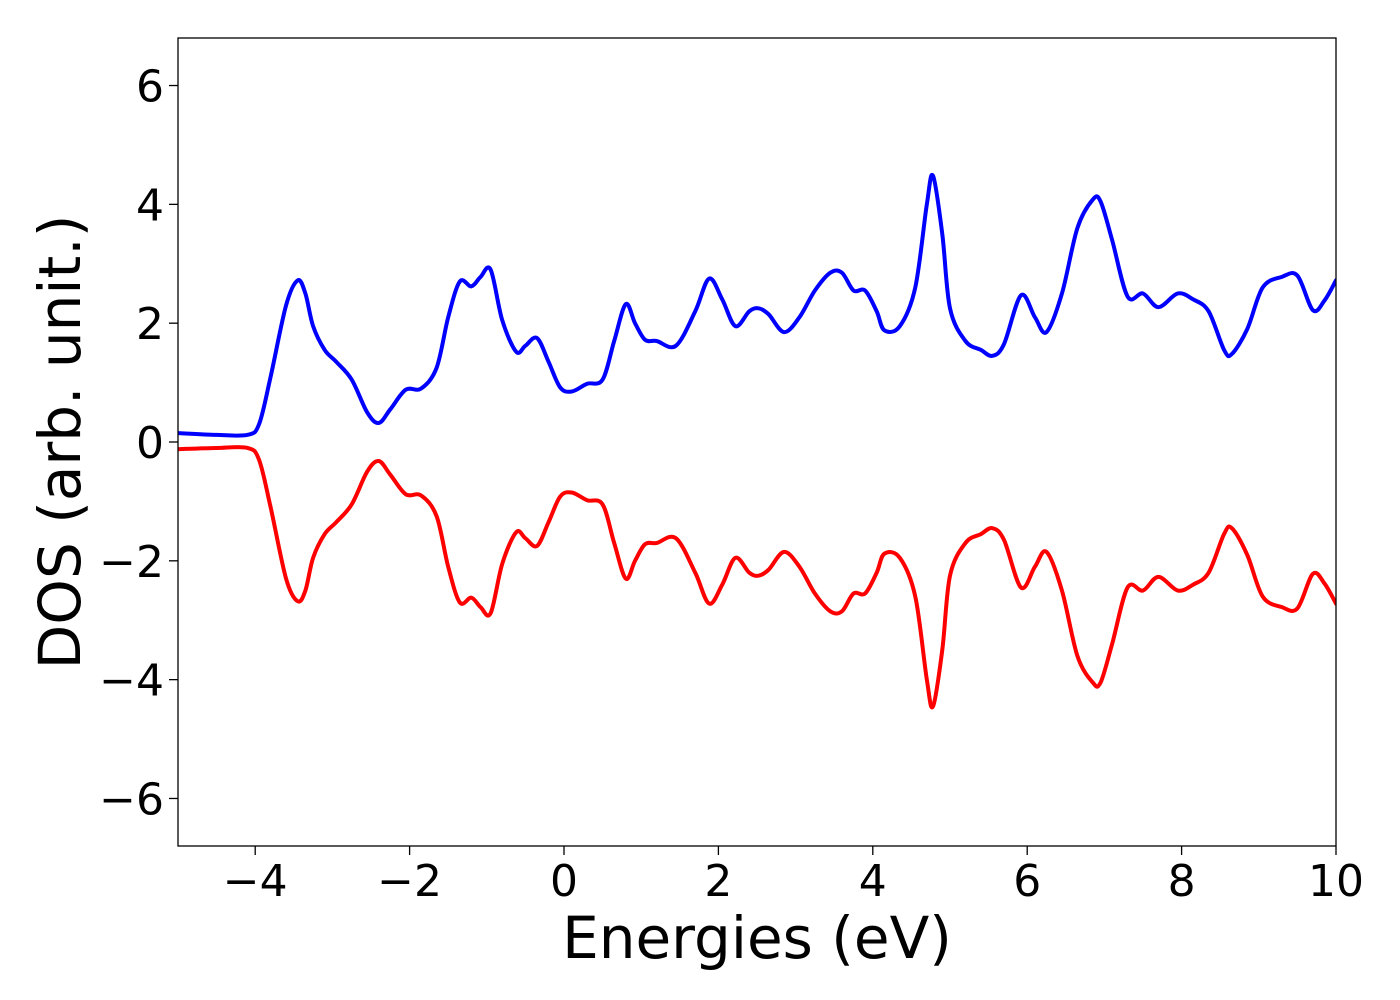  I want to click on y-tick-label: 0, so click(150, 443).